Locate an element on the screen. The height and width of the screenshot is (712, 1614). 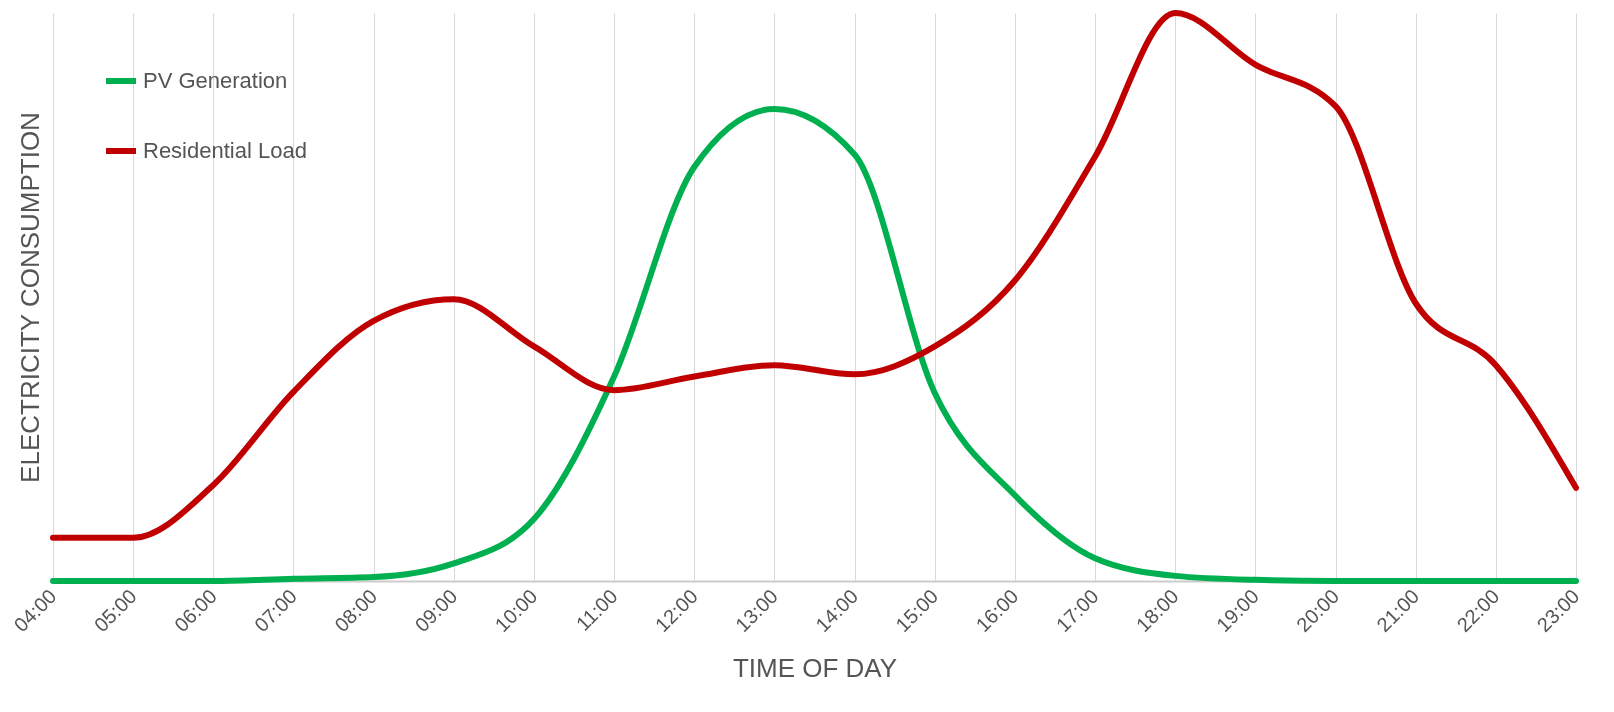
legend-label: Residential Load is located at coordinates (225, 150).